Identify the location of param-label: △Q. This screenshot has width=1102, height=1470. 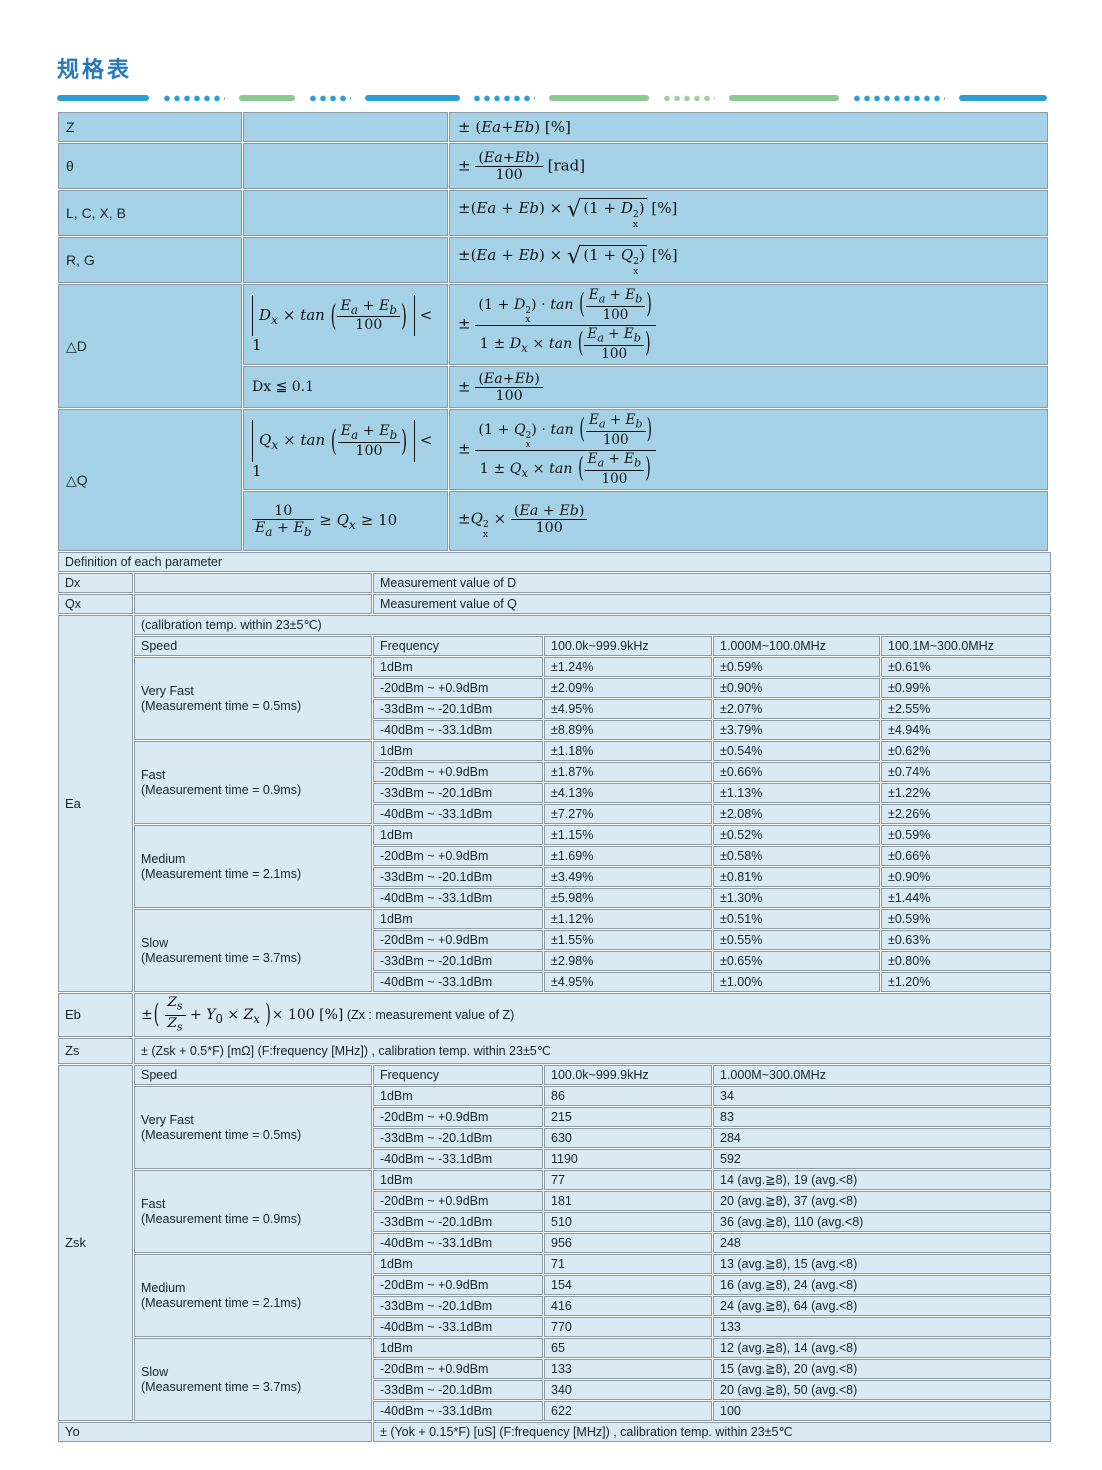
(150, 480).